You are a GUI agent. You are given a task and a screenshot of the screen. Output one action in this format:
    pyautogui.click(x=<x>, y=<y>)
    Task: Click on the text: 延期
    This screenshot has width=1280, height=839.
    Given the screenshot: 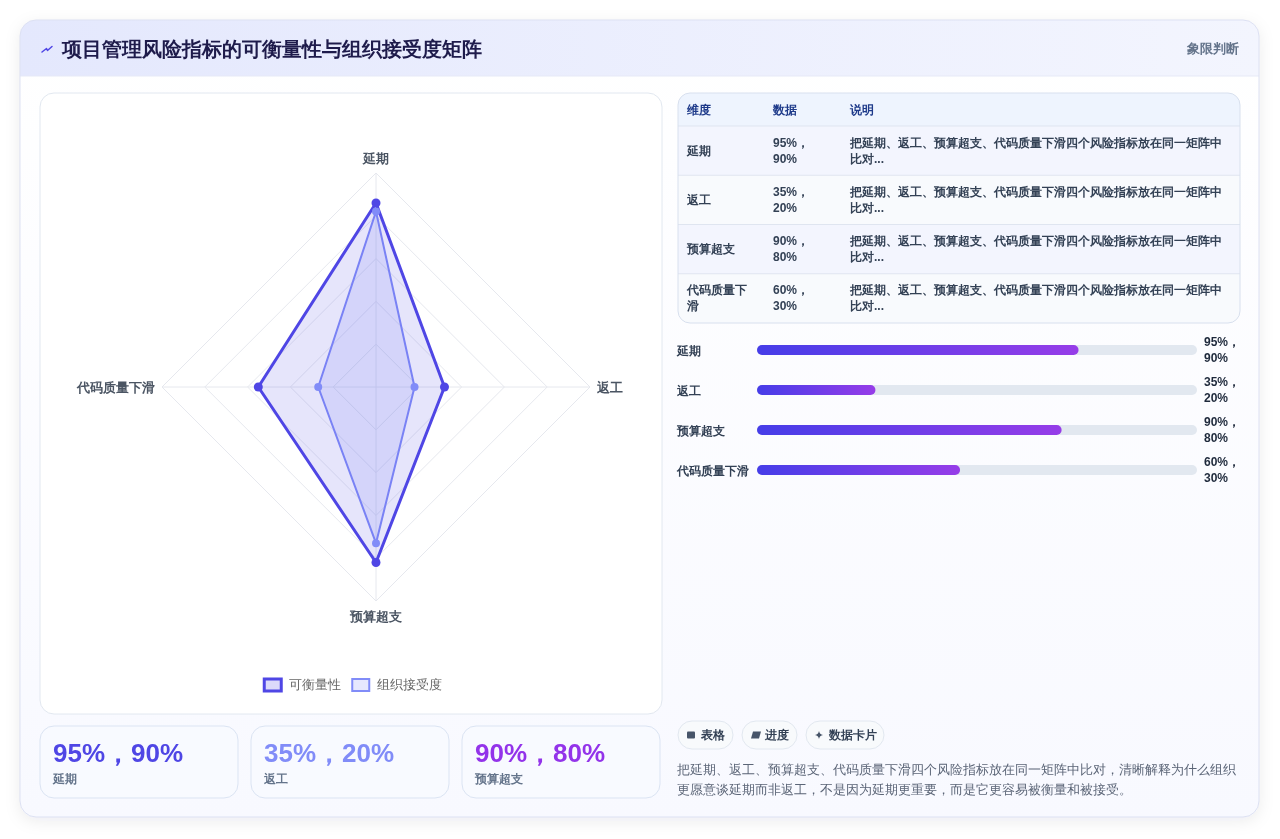 What is the action you would take?
    pyautogui.click(x=64, y=779)
    